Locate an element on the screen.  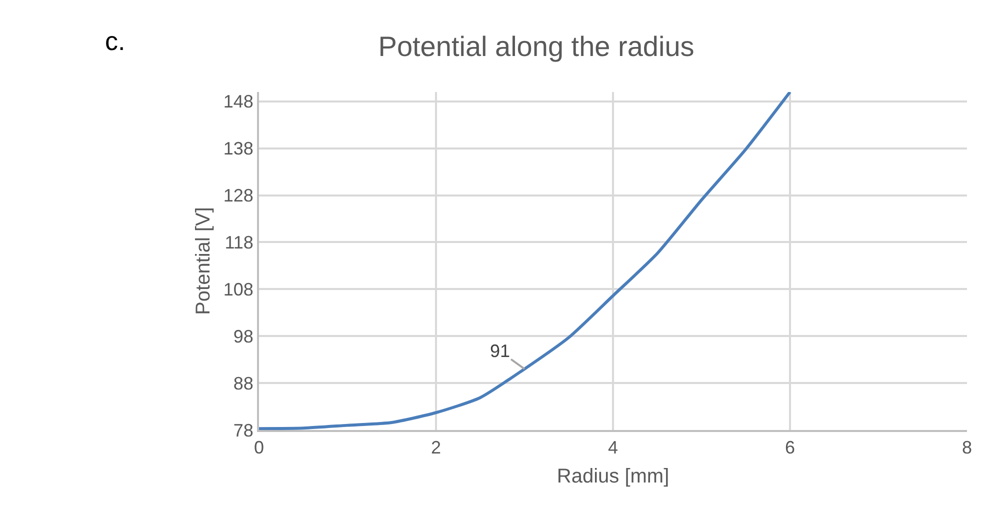
y-tick-label: 98 is located at coordinates (243, 336).